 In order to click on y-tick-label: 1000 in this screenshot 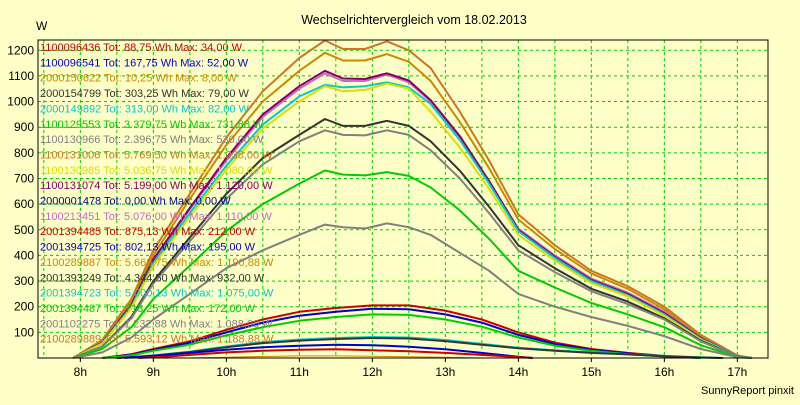, I will do `click(20, 102)`.